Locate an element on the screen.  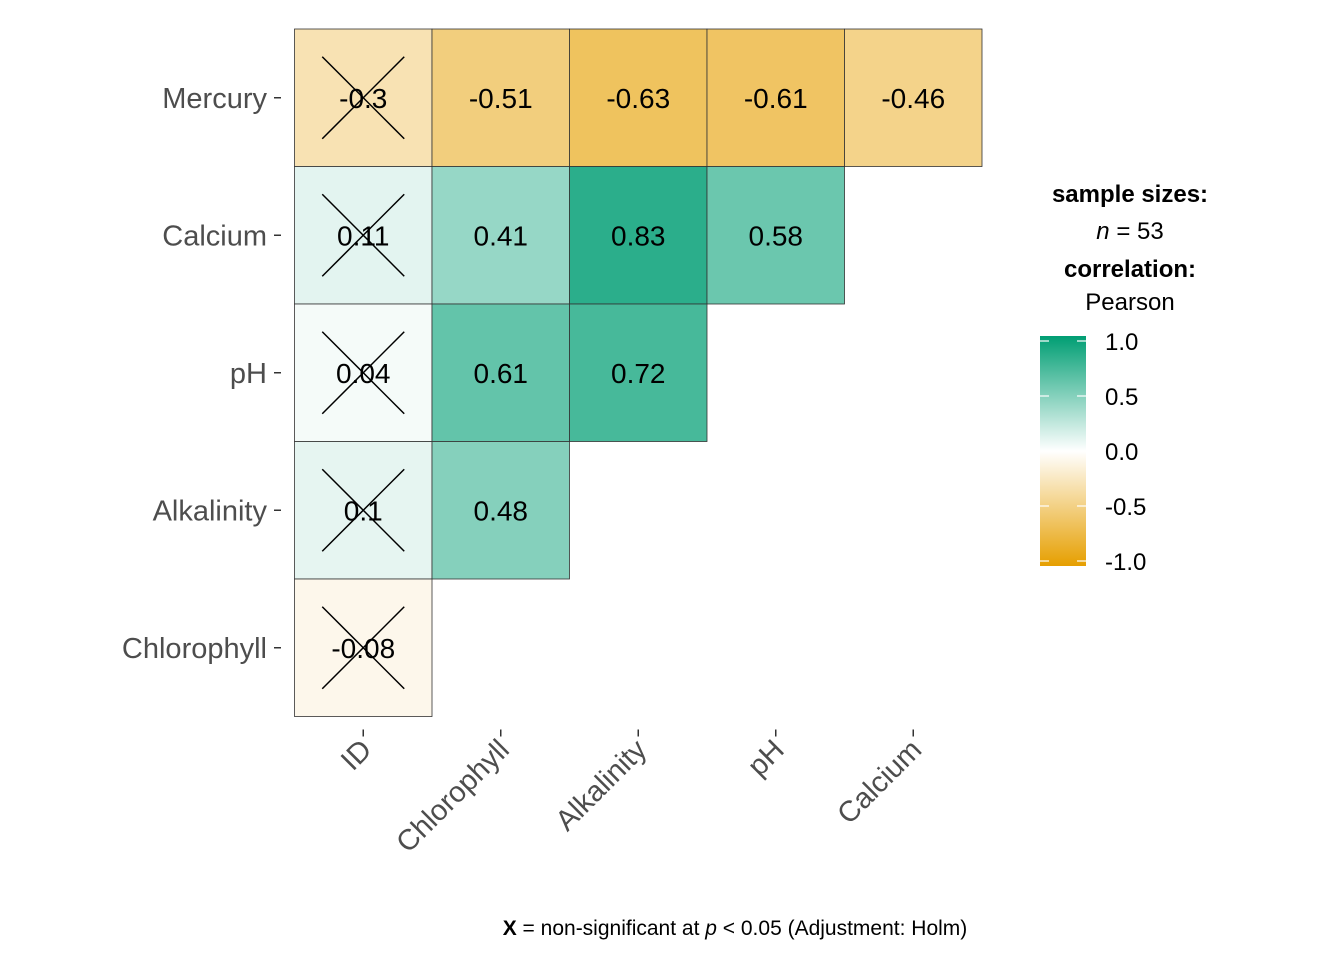
x-tick-label: Chlorophyll is located at coordinates (452, 796).